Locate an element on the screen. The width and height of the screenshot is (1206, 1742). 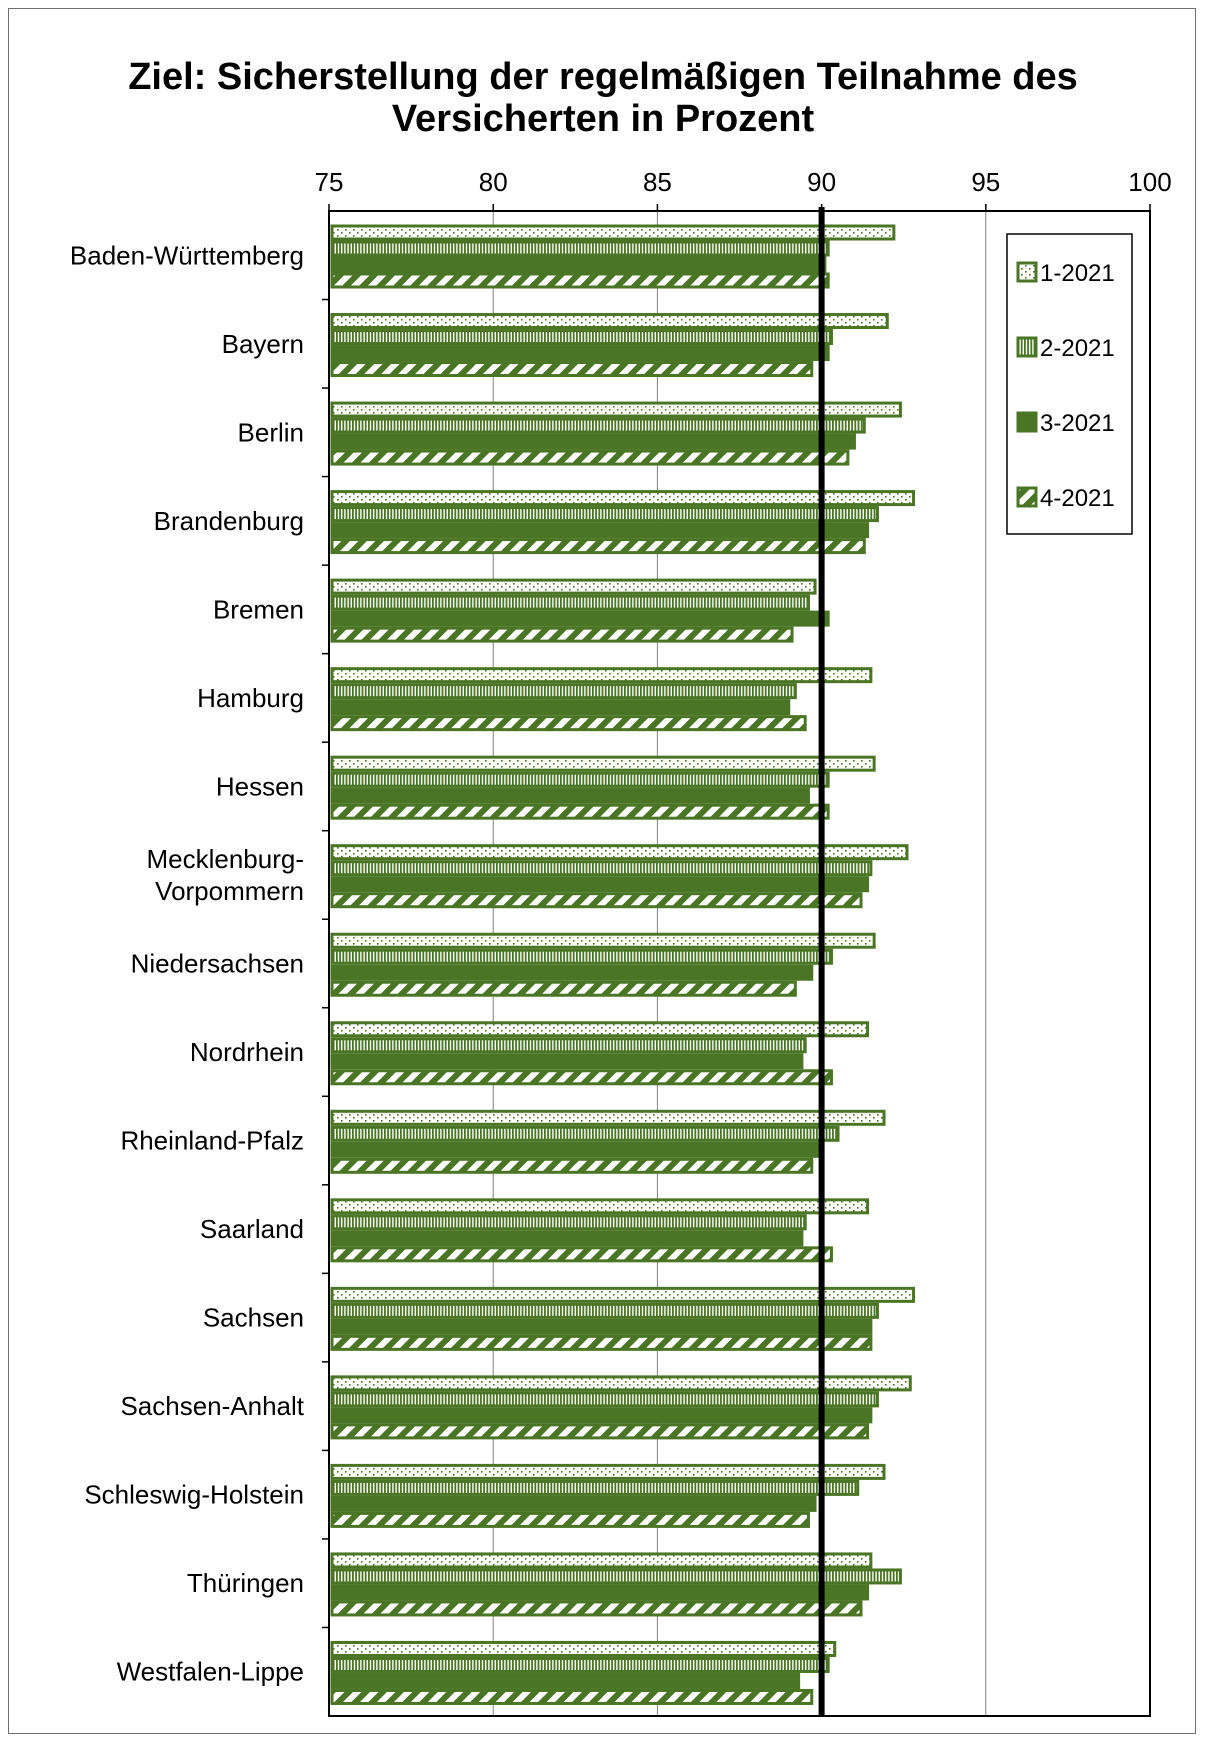
x-tick-label: 85 is located at coordinates (657, 182).